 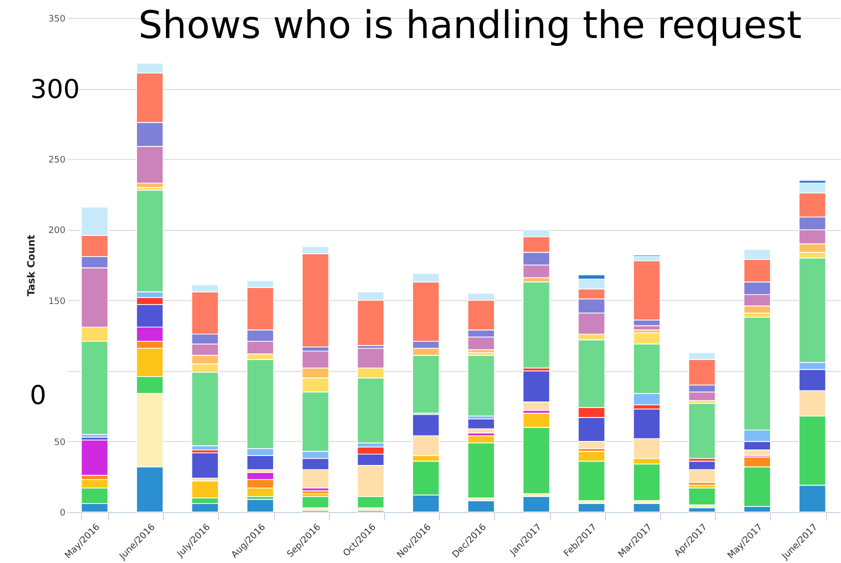 What do you see at coordinates (63, 513) in the screenshot?
I see `y-tick-label: 0` at bounding box center [63, 513].